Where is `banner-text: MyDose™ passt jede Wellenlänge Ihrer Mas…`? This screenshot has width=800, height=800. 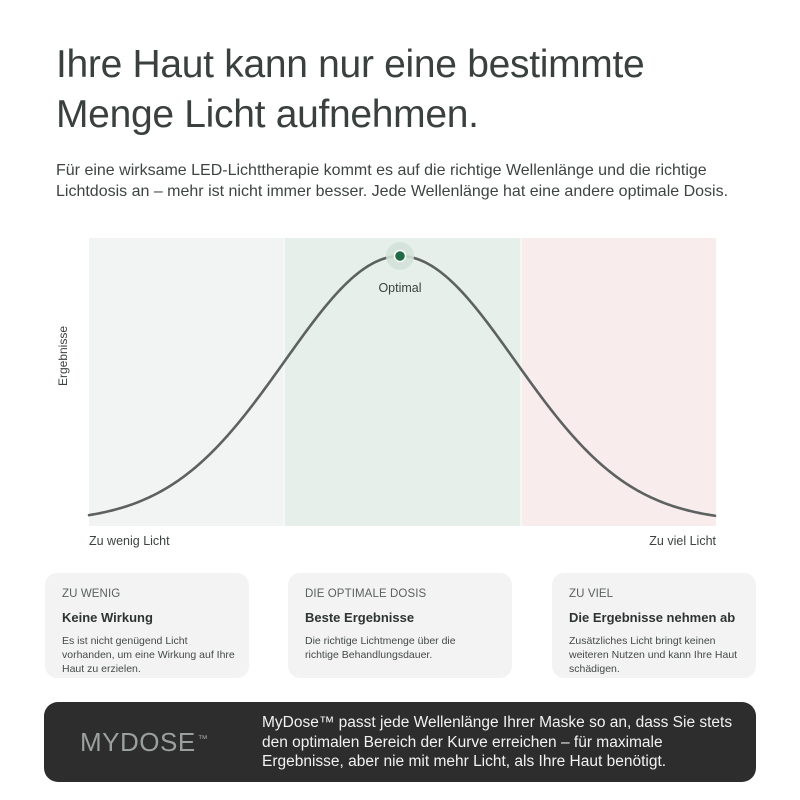
banner-text: MyDose™ passt jede Wellenlänge Ihrer Mas… is located at coordinates (497, 742).